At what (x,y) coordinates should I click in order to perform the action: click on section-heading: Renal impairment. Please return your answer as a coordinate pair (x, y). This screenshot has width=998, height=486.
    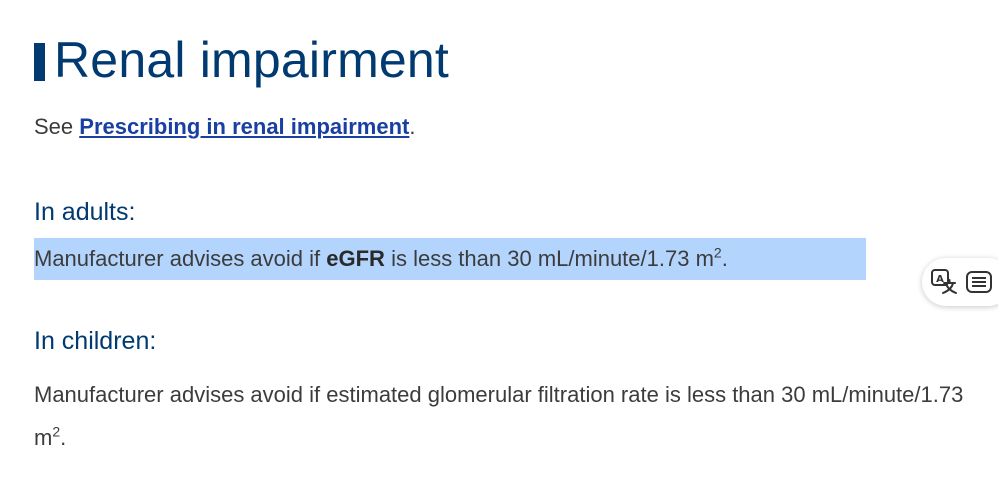
    Looking at the image, I should click on (504, 60).